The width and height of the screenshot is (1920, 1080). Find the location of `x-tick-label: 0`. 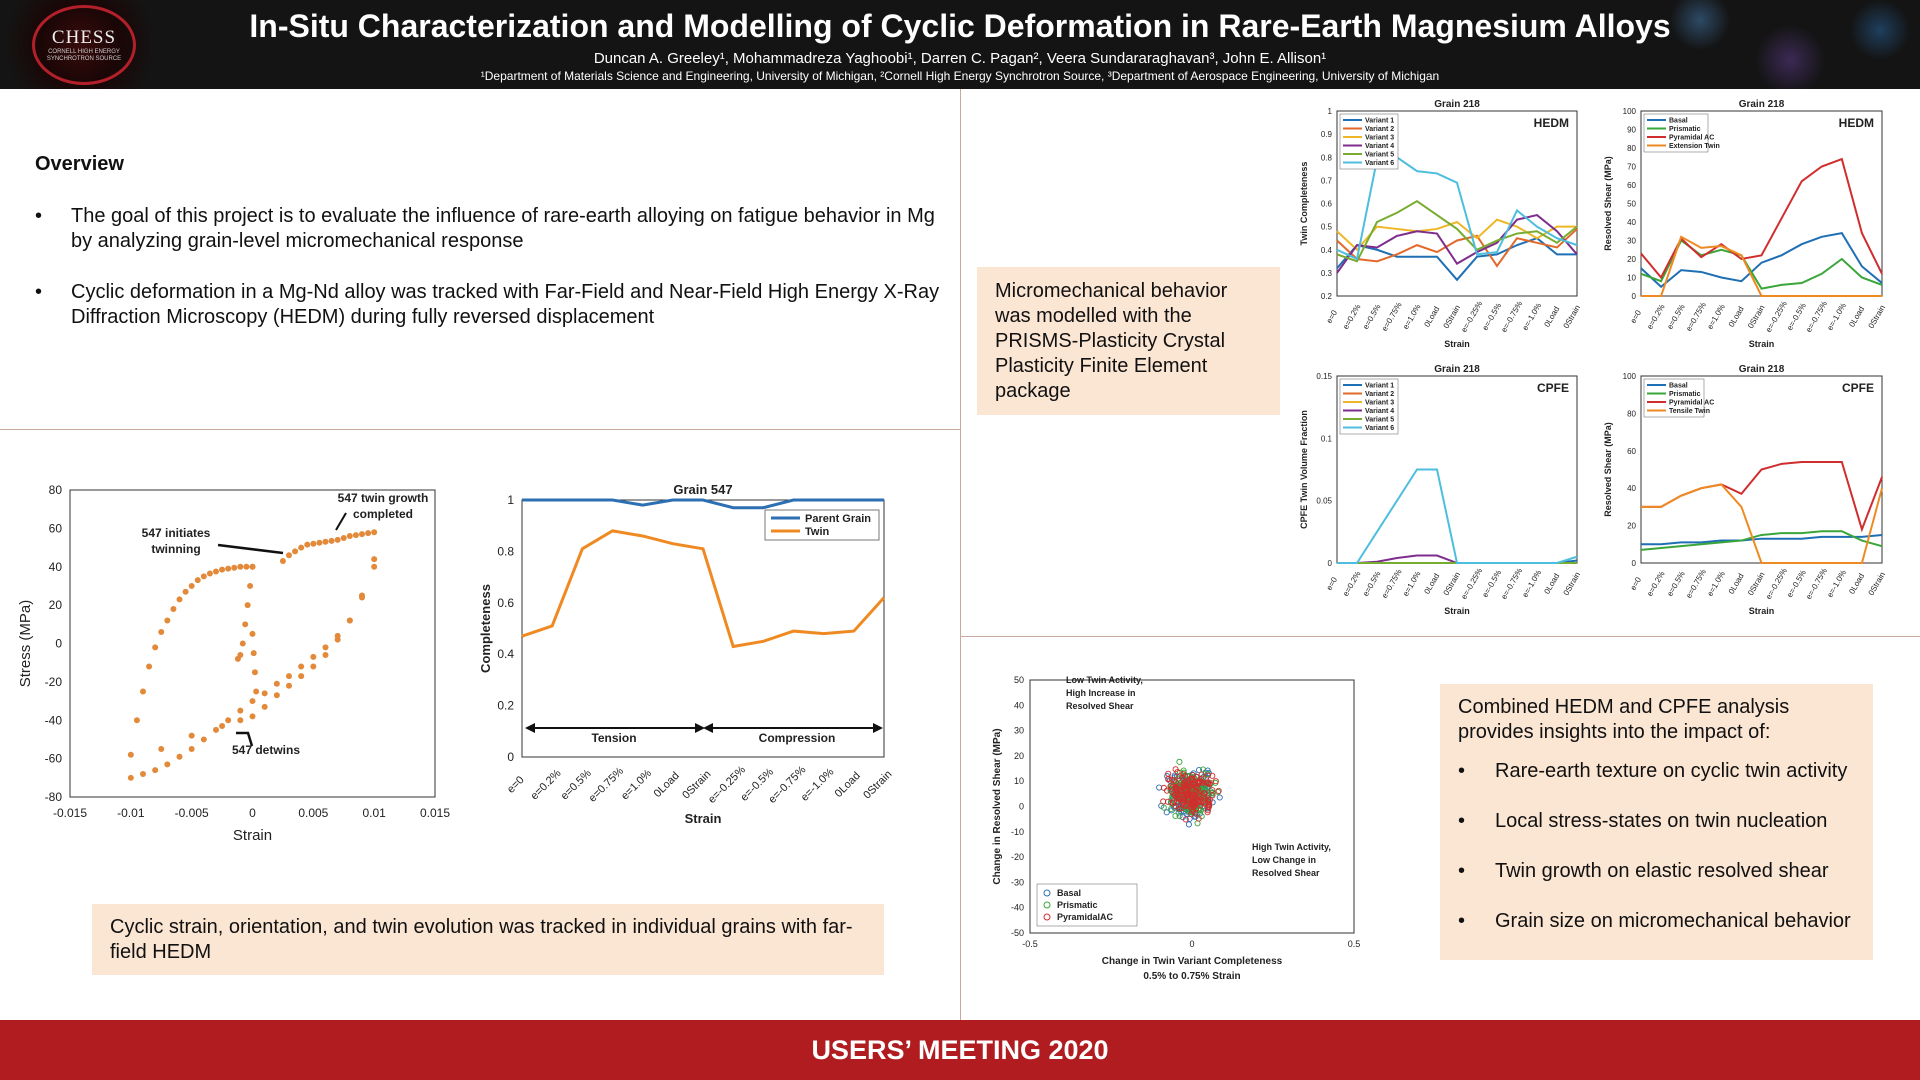

x-tick-label: 0 is located at coordinates (1191, 944).